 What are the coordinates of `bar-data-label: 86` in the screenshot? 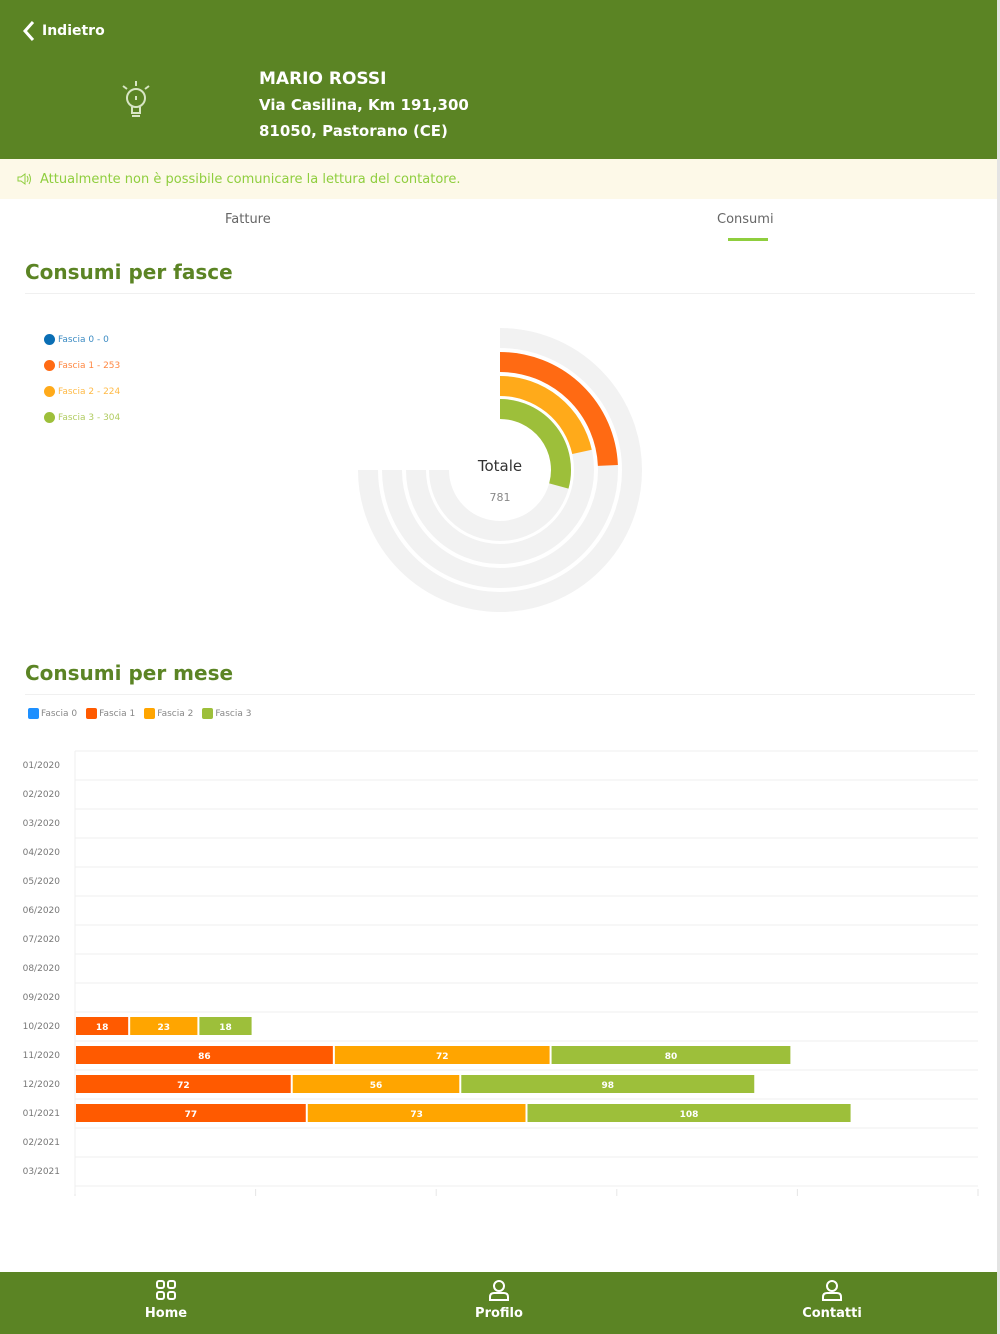 It's located at (204, 1057).